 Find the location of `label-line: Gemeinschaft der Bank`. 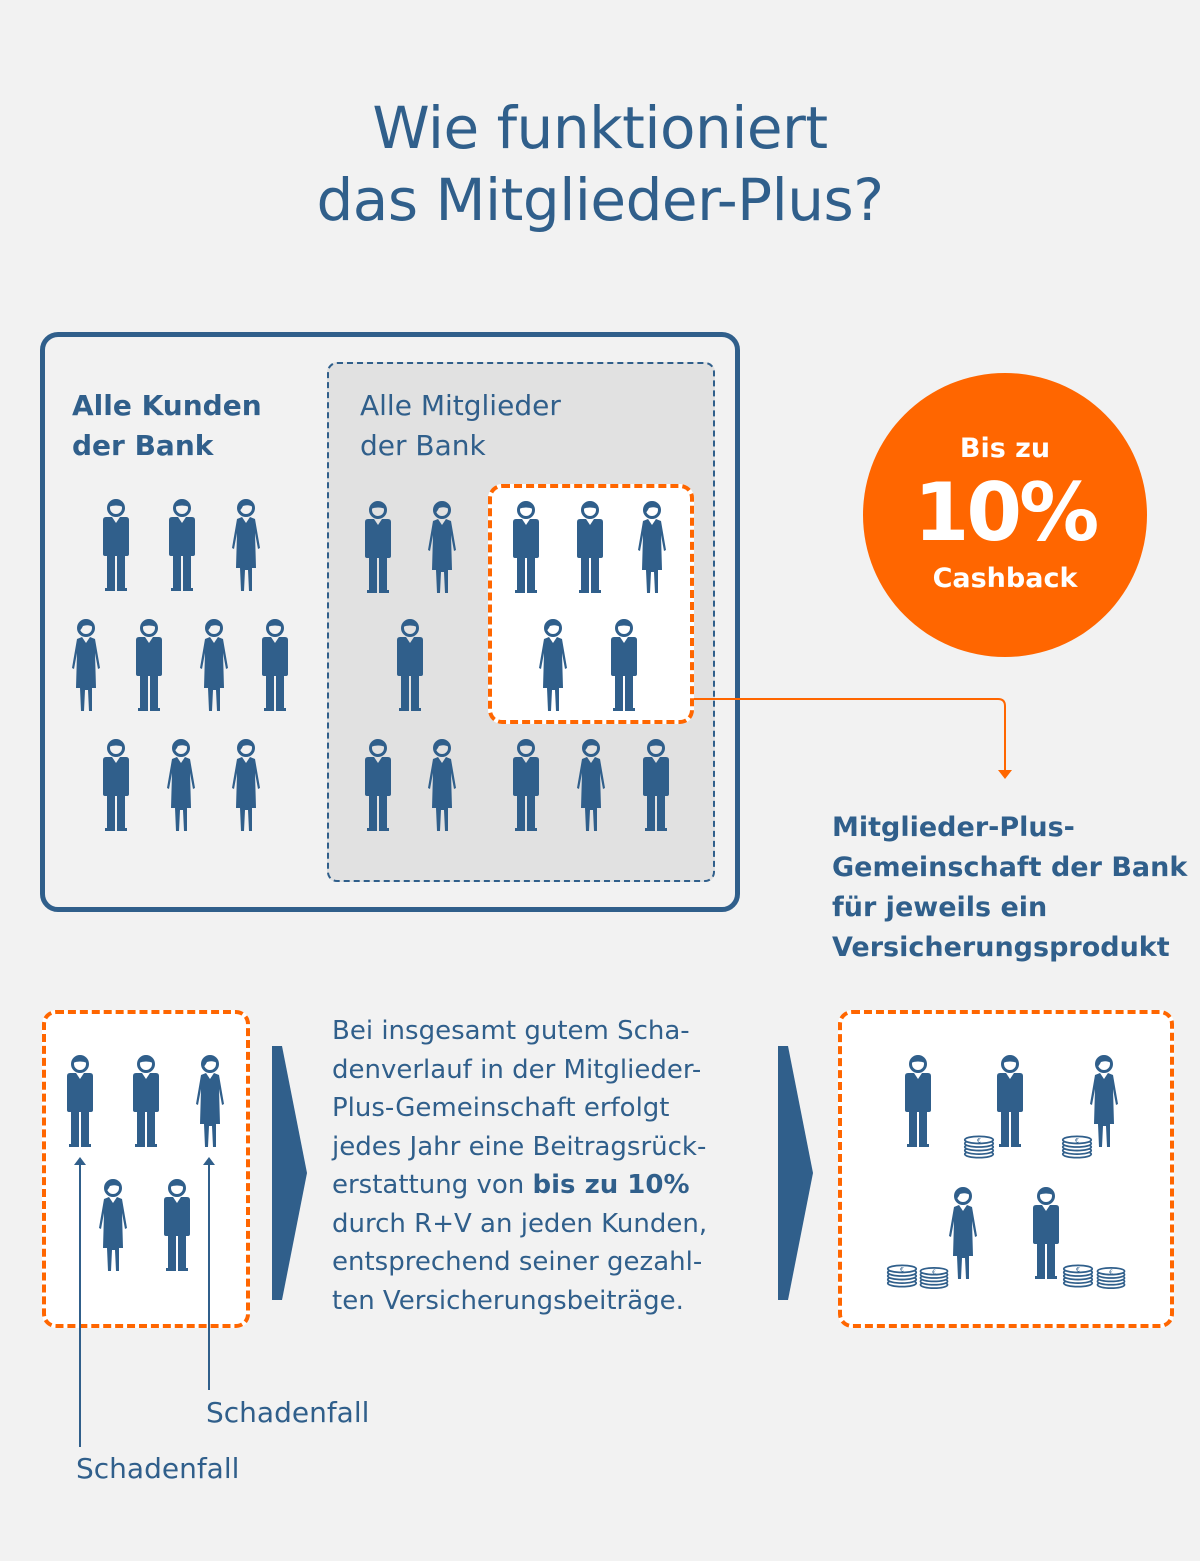

label-line: Gemeinschaft der Bank is located at coordinates (1010, 867).